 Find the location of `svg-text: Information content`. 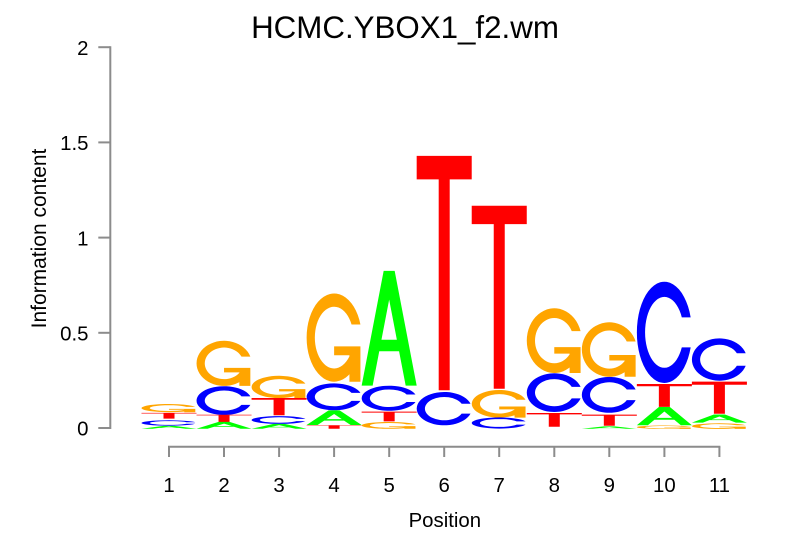

svg-text: Information content is located at coordinates (39, 238).